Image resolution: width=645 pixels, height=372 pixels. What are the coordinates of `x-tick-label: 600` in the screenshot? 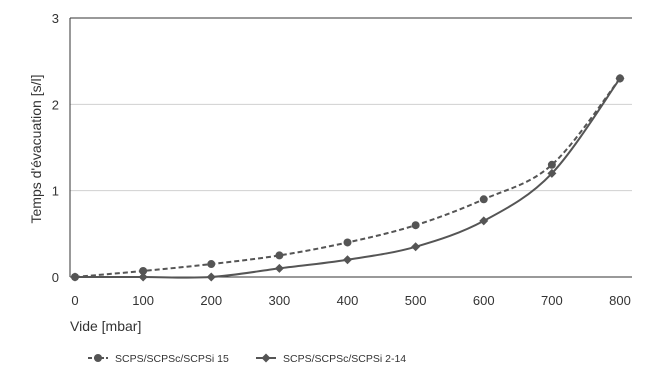 It's located at (484, 300).